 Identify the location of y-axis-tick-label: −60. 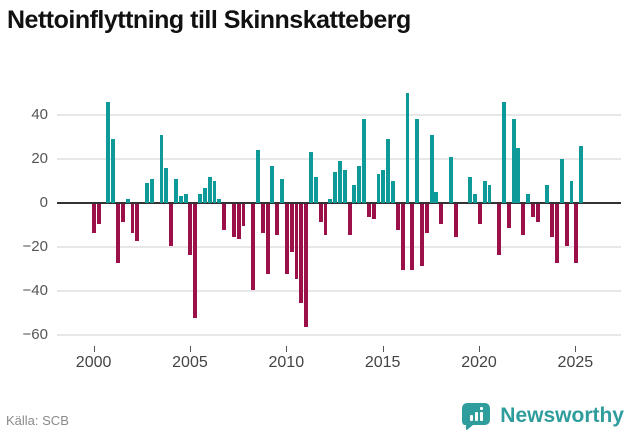
(35, 334).